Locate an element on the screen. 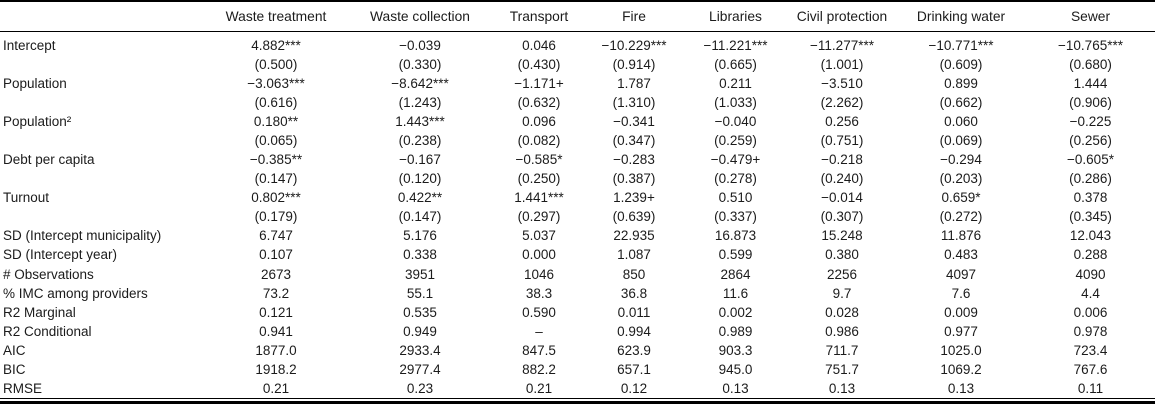  cell: 0.338 is located at coordinates (420, 255).